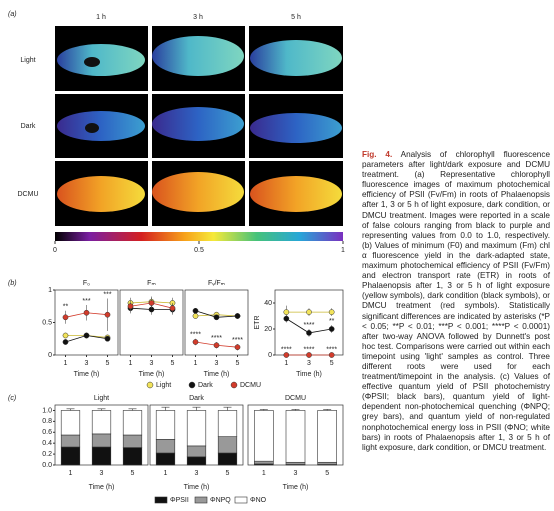 This screenshot has height=511, width=554. Describe the element at coordinates (257, 323) in the screenshot. I see `y-axis-label: ETR` at that location.